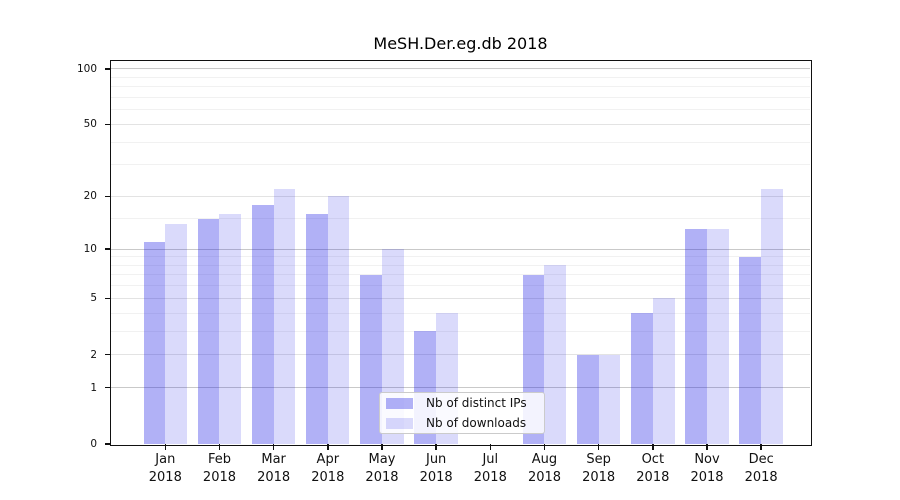 This screenshot has height=500, width=900. I want to click on y-tick-label-20: 20, so click(90, 196).